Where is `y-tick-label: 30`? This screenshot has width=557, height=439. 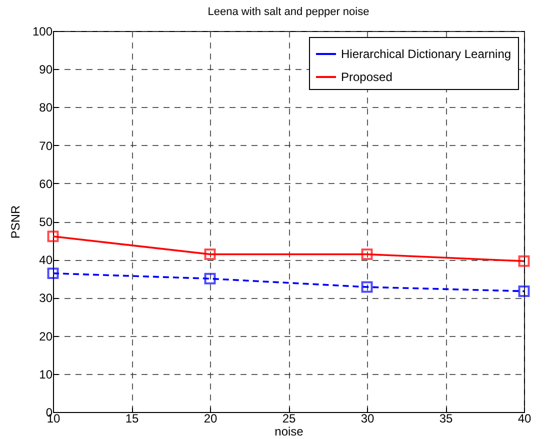 y-tick-label: 30 is located at coordinates (46, 298).